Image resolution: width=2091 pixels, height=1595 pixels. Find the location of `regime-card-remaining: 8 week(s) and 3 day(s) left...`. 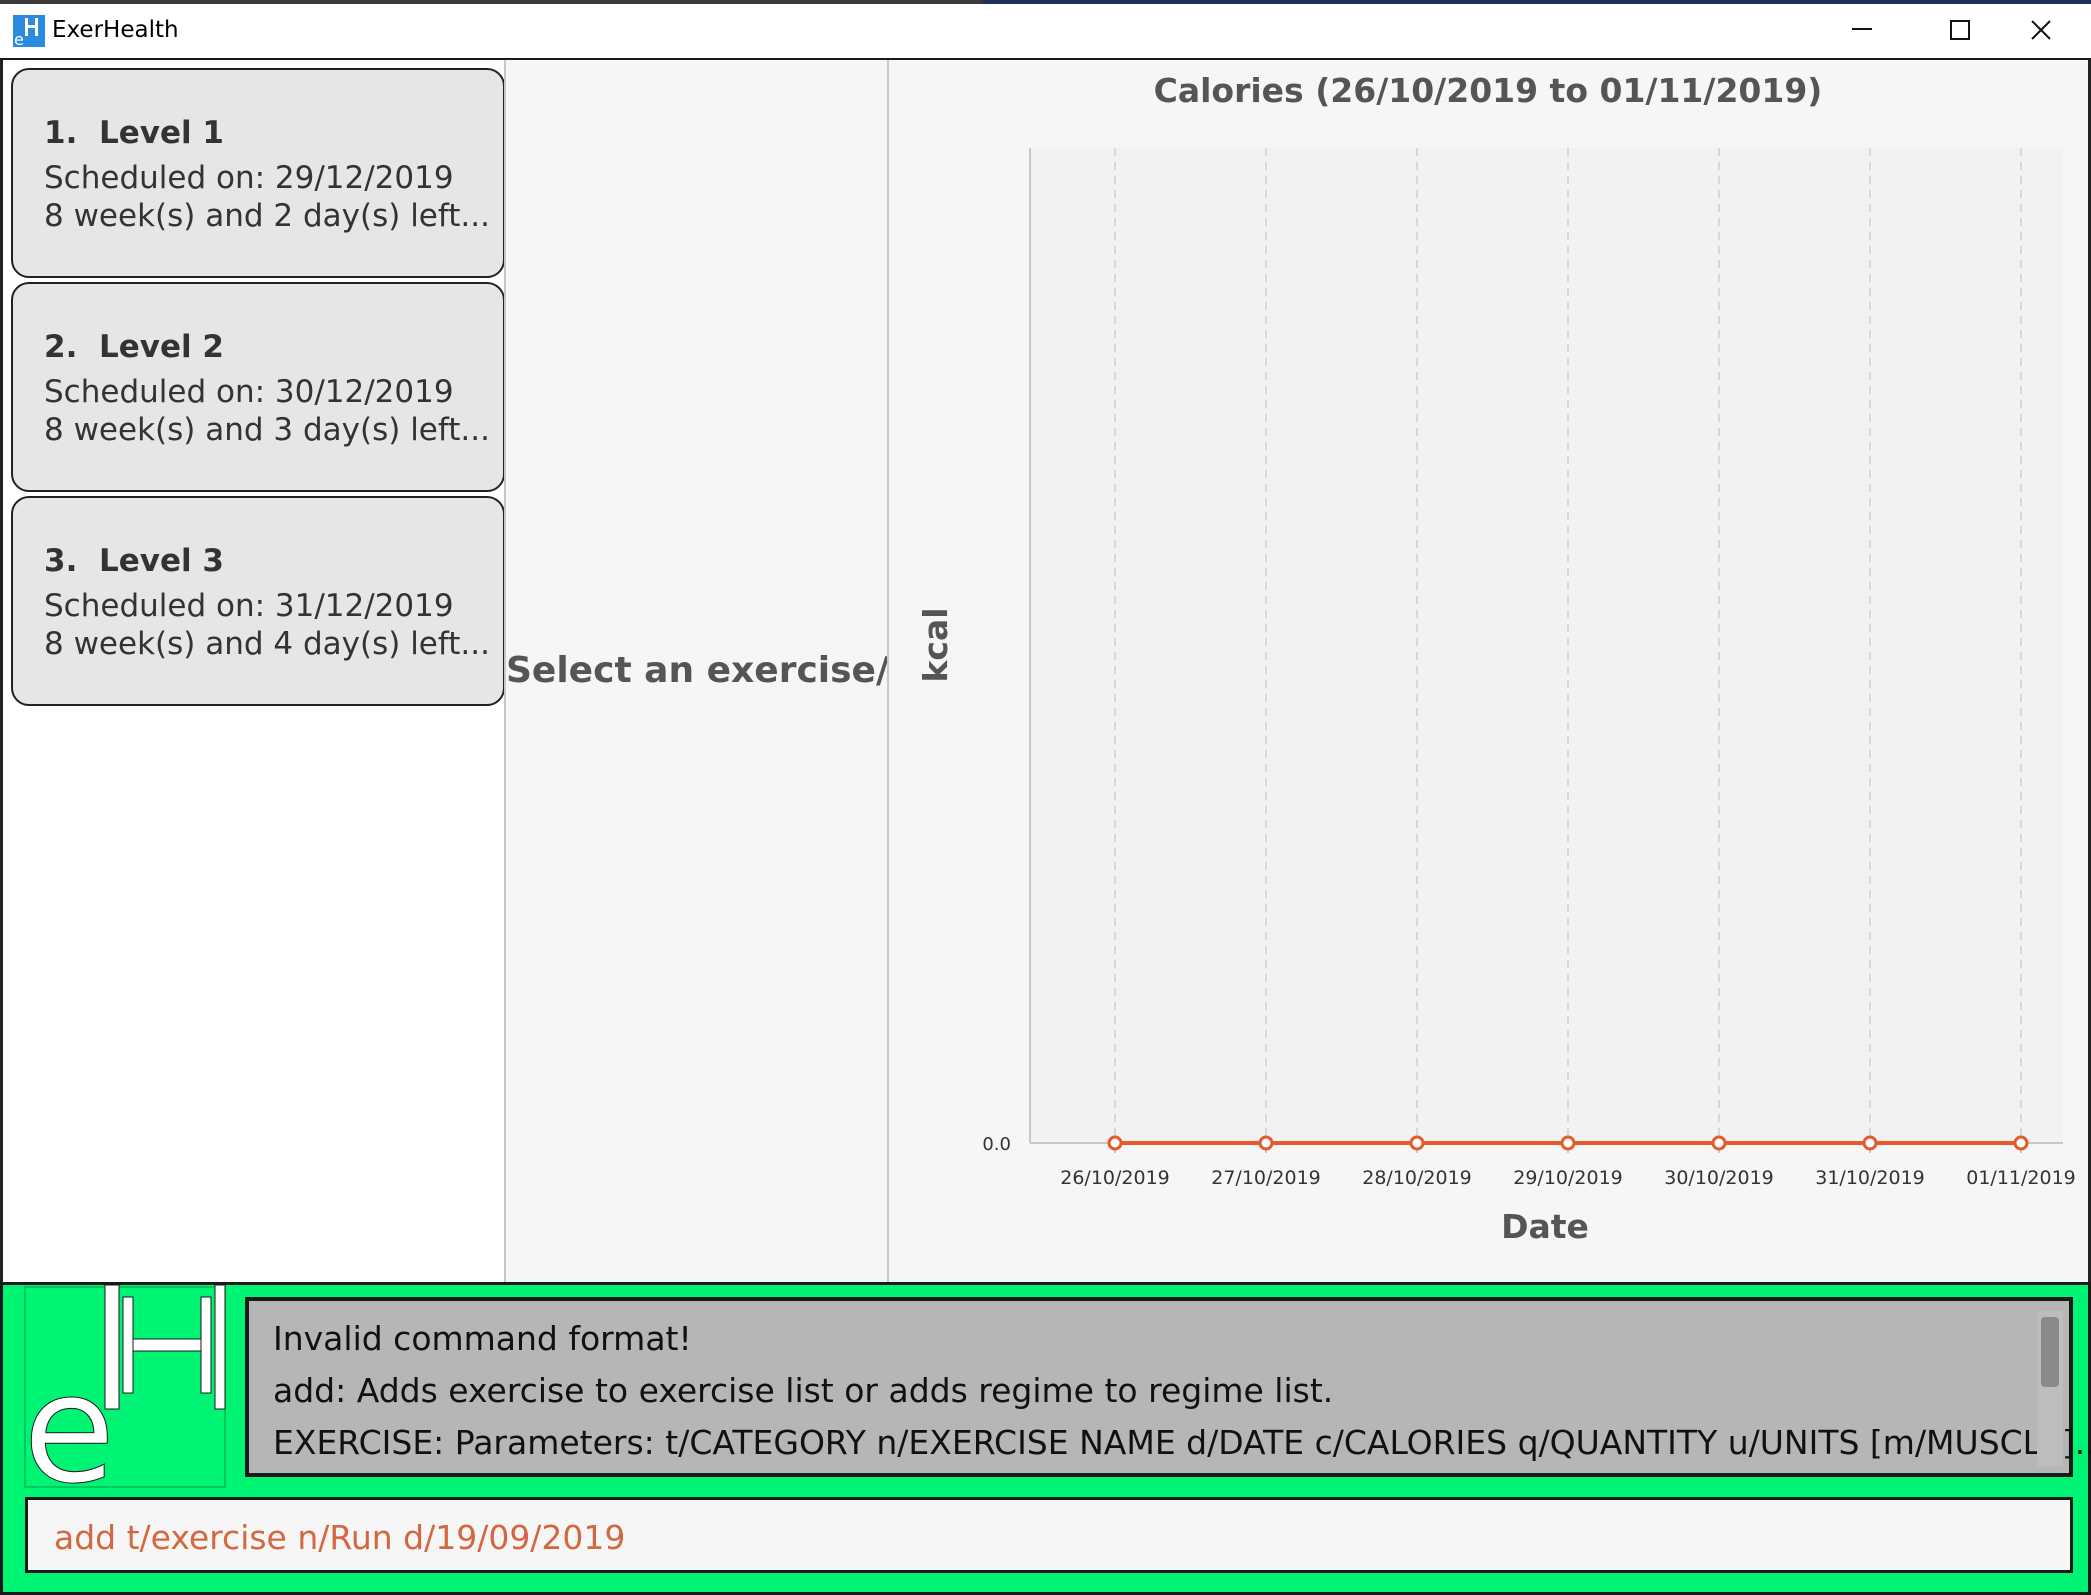

regime-card-remaining: 8 week(s) and 3 day(s) left... is located at coordinates (267, 430).